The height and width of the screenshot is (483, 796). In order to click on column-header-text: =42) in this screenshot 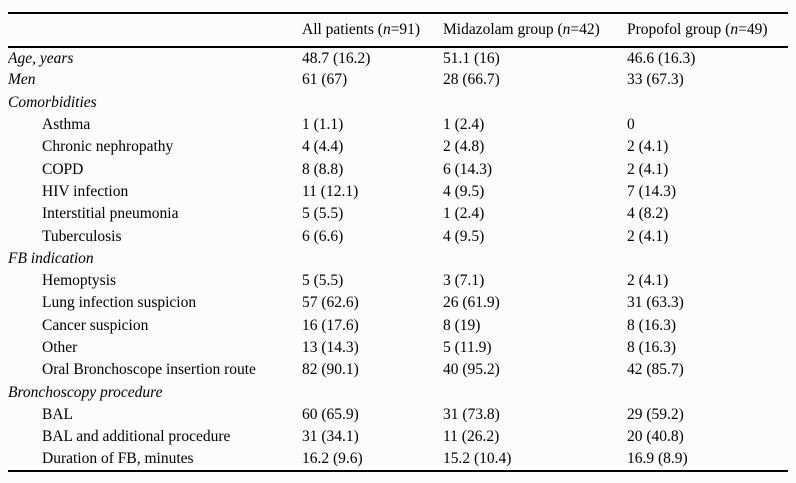, I will do `click(585, 29)`.